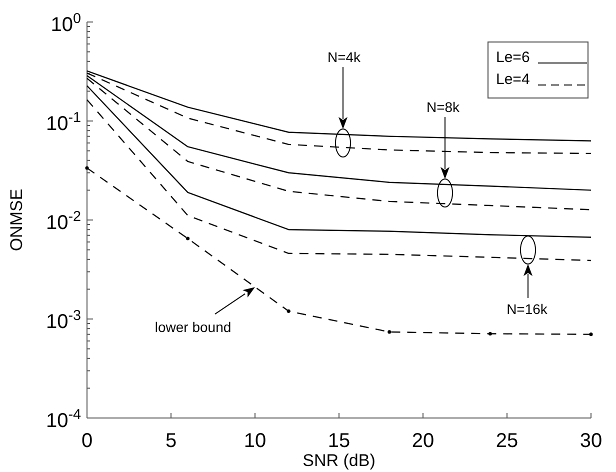 The image size is (616, 472). Describe the element at coordinates (65, 23) in the screenshot. I see `y-tick-label: 10$^{0}$` at that location.